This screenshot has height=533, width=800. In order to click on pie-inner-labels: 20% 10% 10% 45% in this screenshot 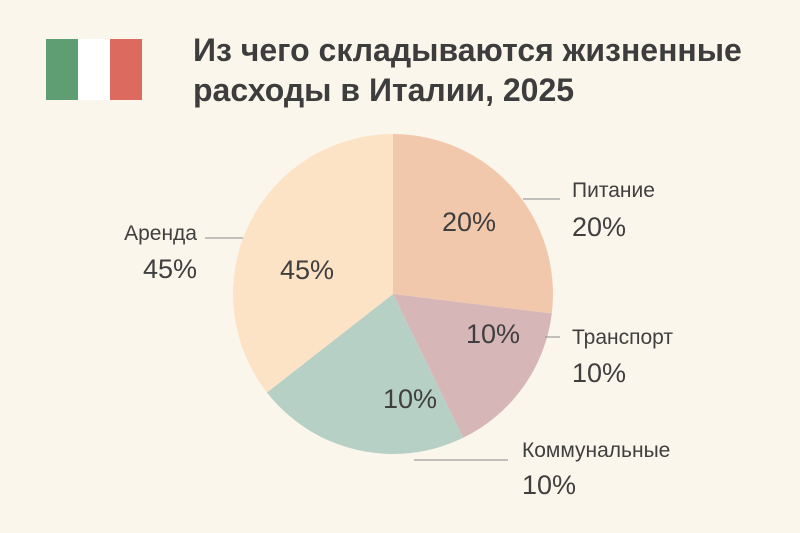, I will do `click(400, 310)`.